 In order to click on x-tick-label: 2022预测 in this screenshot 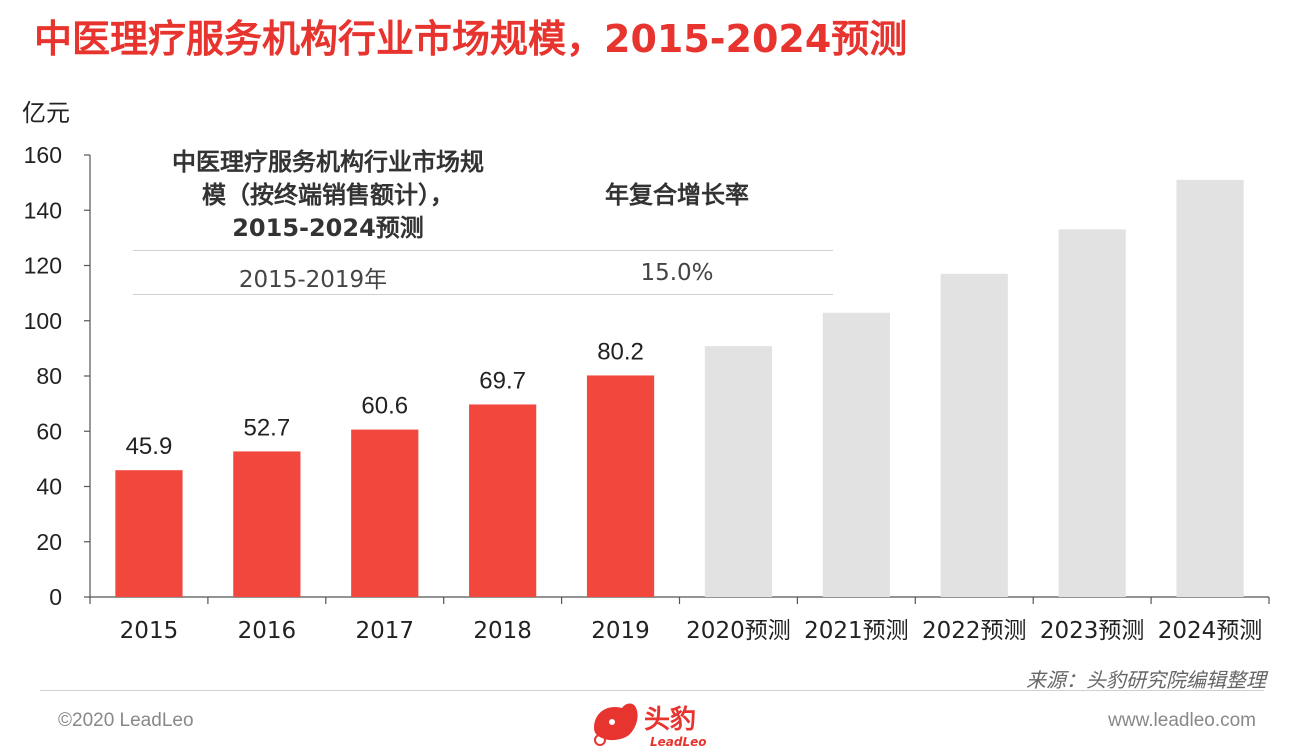, I will do `click(974, 631)`.